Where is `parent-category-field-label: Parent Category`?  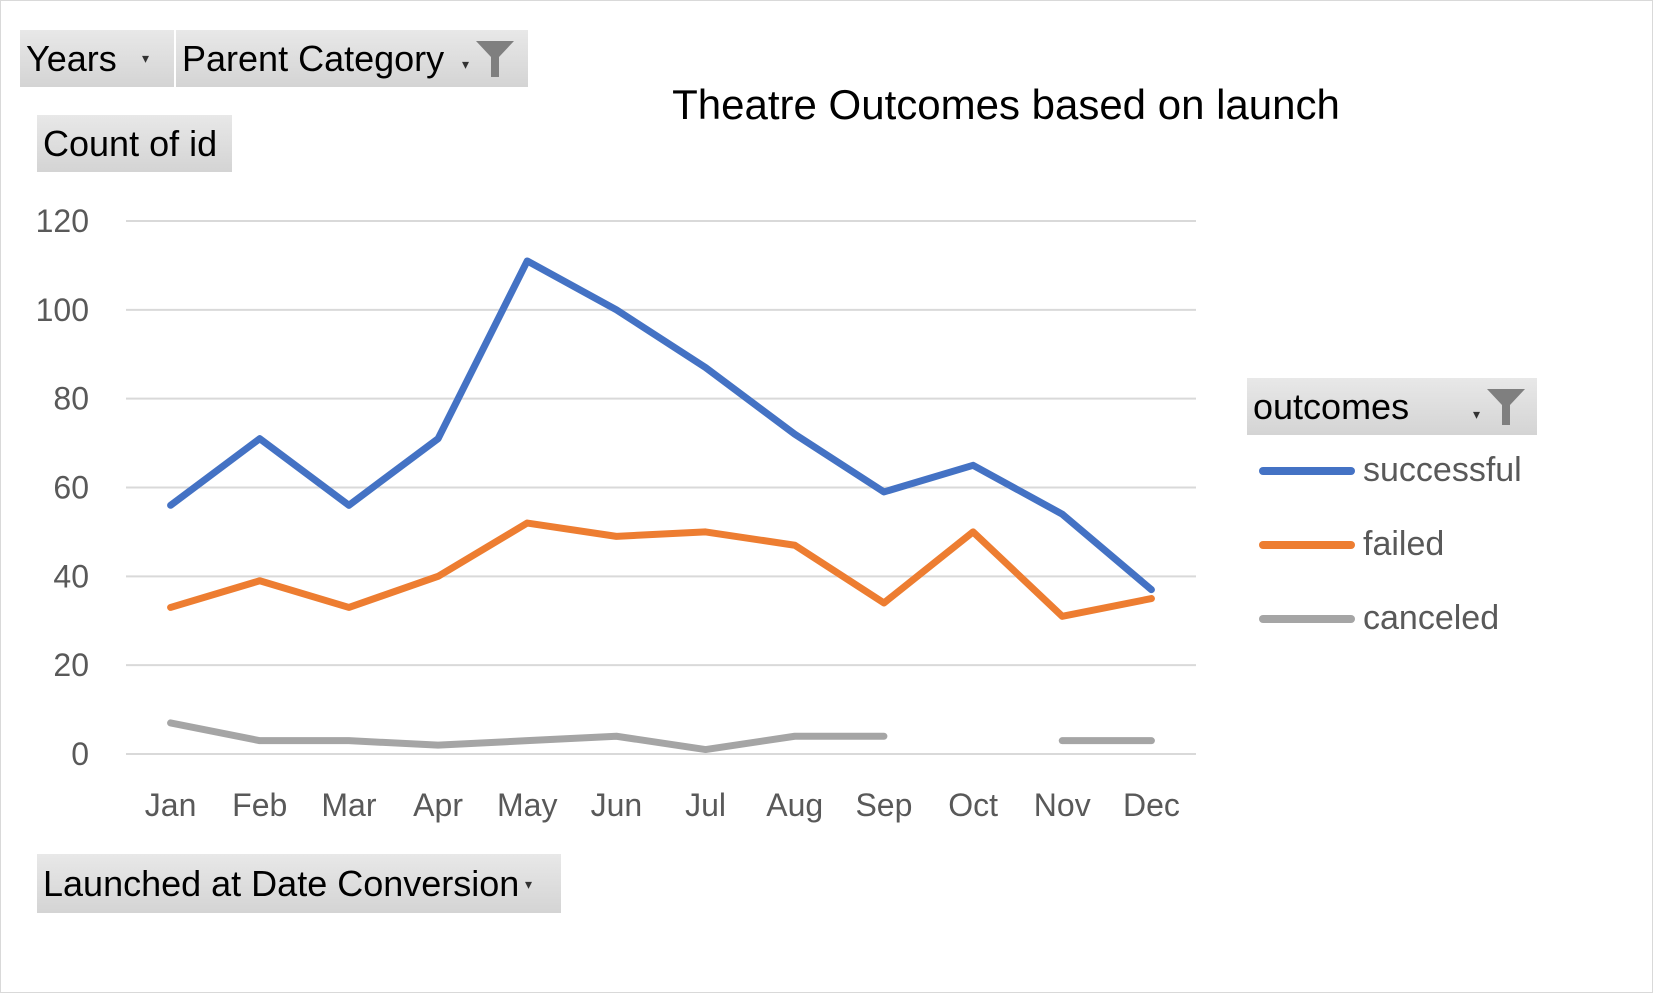 parent-category-field-label: Parent Category is located at coordinates (313, 58).